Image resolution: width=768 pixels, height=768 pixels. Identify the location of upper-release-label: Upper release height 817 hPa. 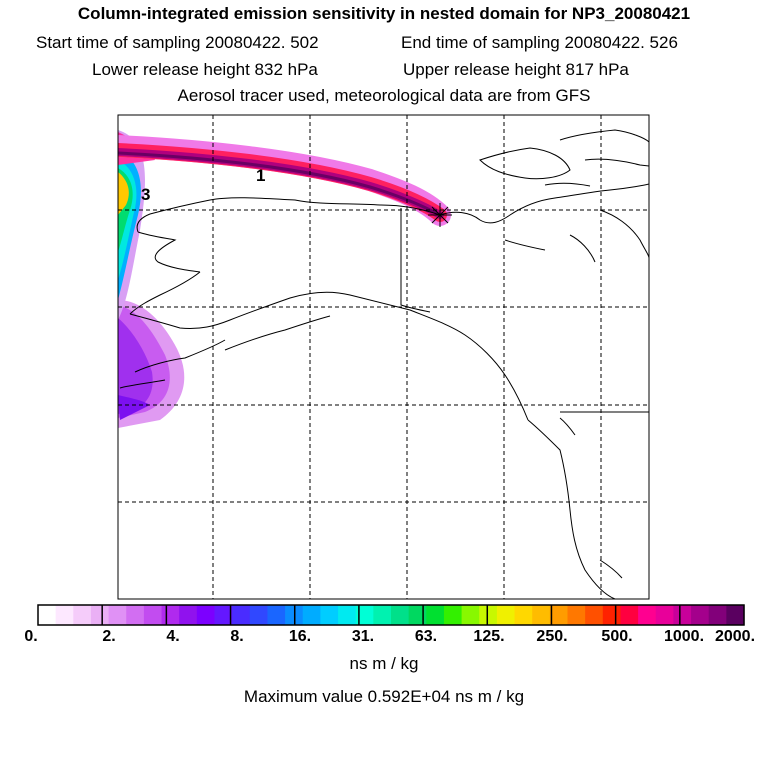
(516, 69).